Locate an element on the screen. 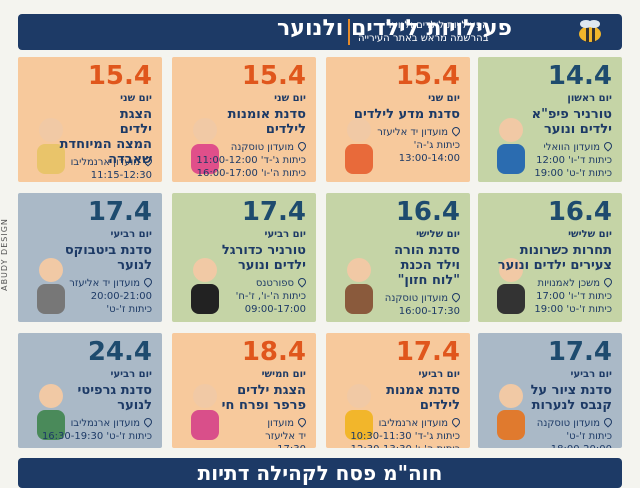 This screenshot has height=488, width=640. event-detail: כיתות ג'-ה' is located at coordinates (436, 145).